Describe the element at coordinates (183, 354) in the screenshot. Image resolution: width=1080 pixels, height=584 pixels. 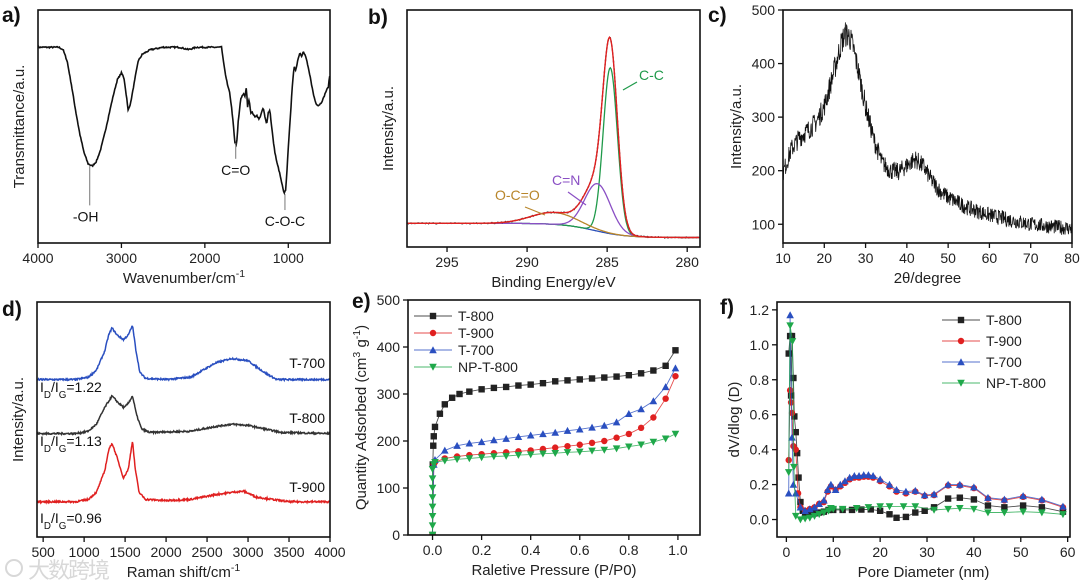
I see `raman-T-700-line` at that location.